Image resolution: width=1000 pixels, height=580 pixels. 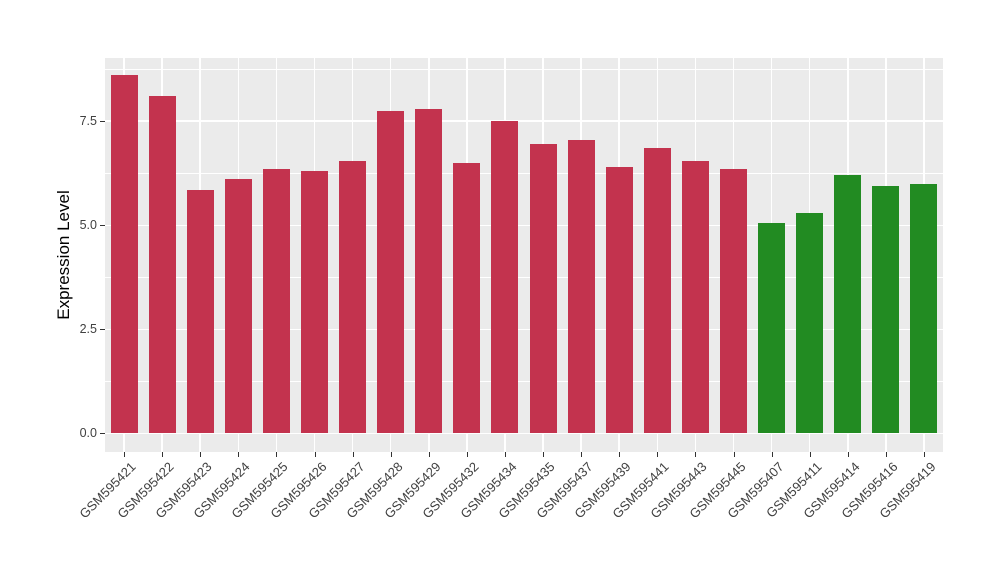 I want to click on y-tick-label: 7.5, so click(x=88, y=121).